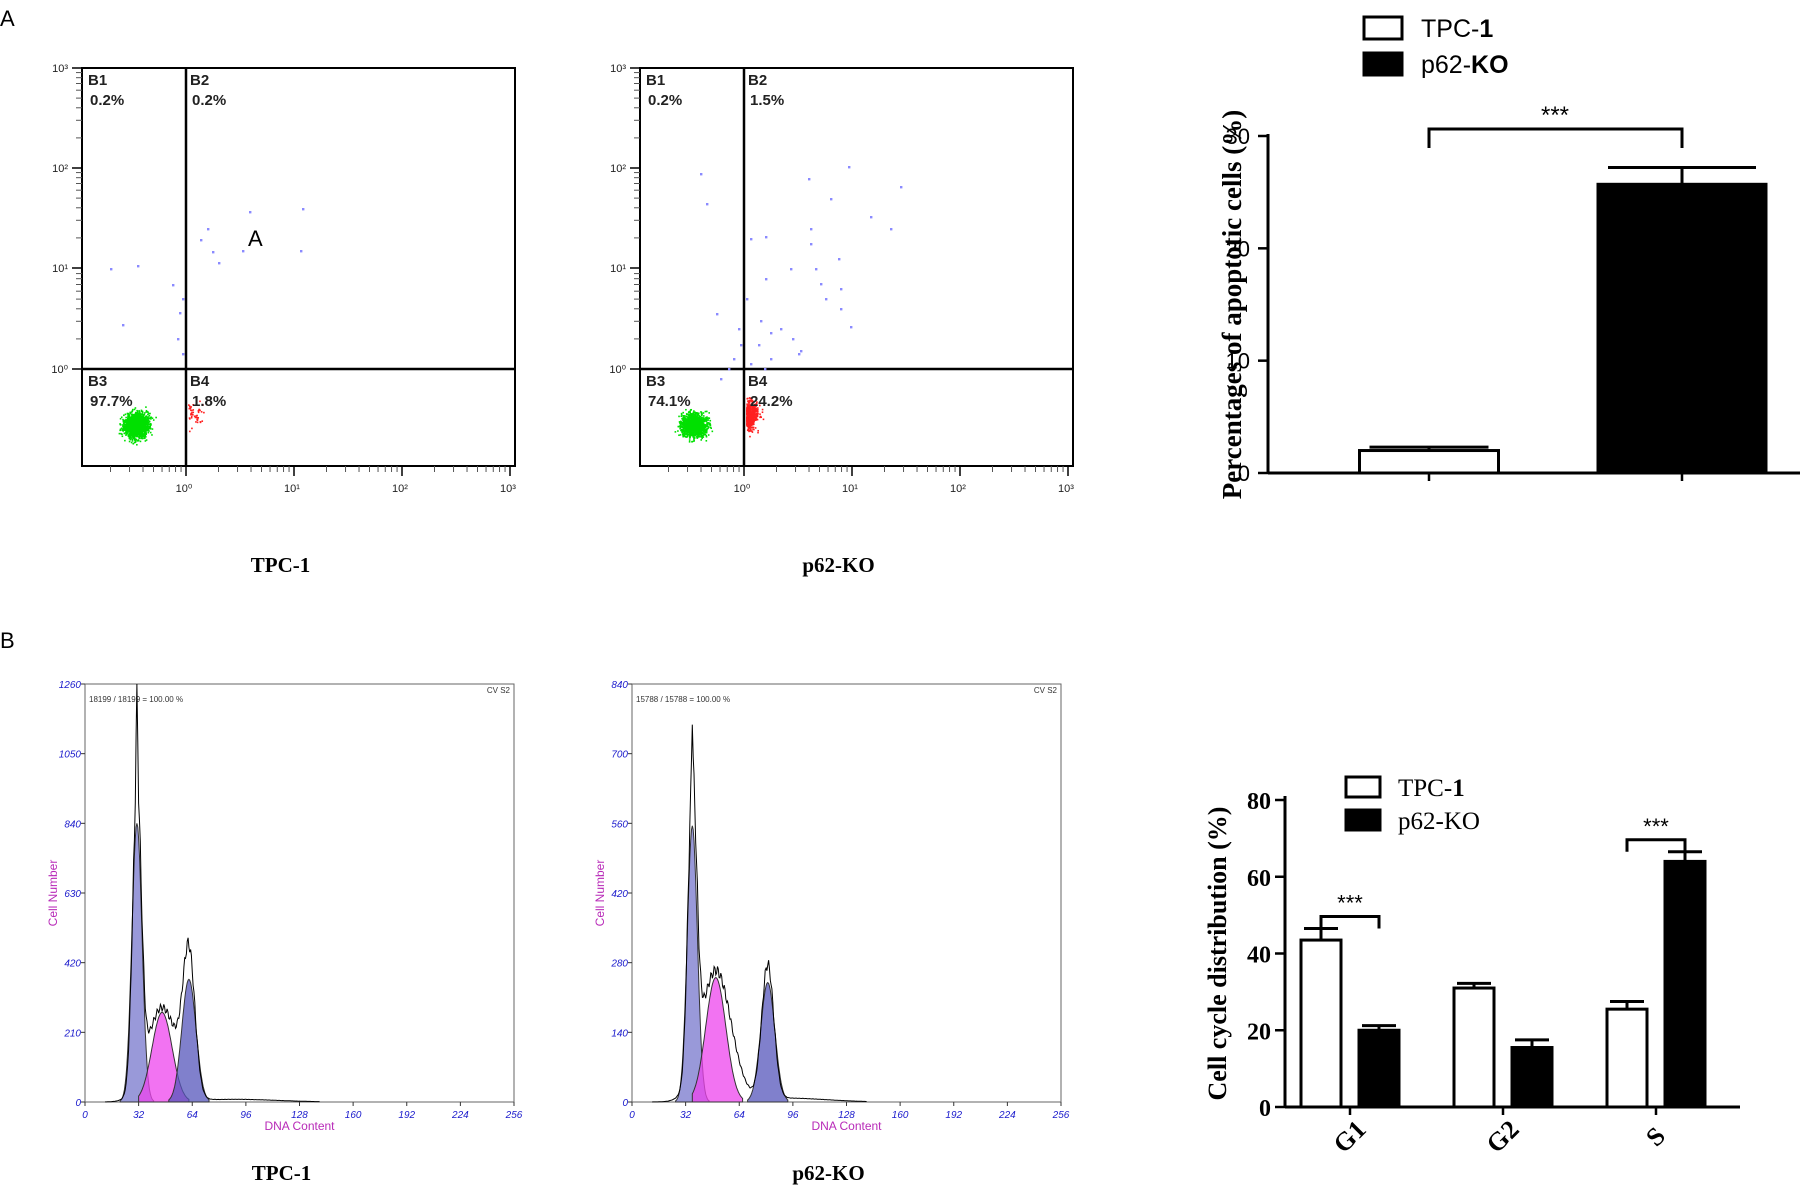 This screenshot has height=1186, width=1809. I want to click on y-axis-title: Cell cycle distribution (%), so click(1217, 954).